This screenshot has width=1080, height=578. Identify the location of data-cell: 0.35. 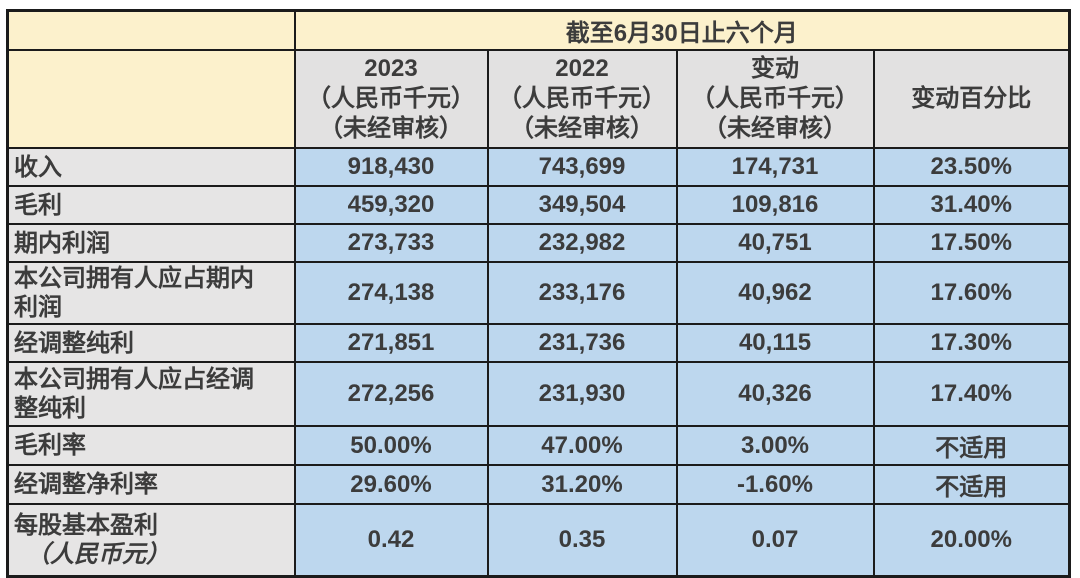
(582, 540).